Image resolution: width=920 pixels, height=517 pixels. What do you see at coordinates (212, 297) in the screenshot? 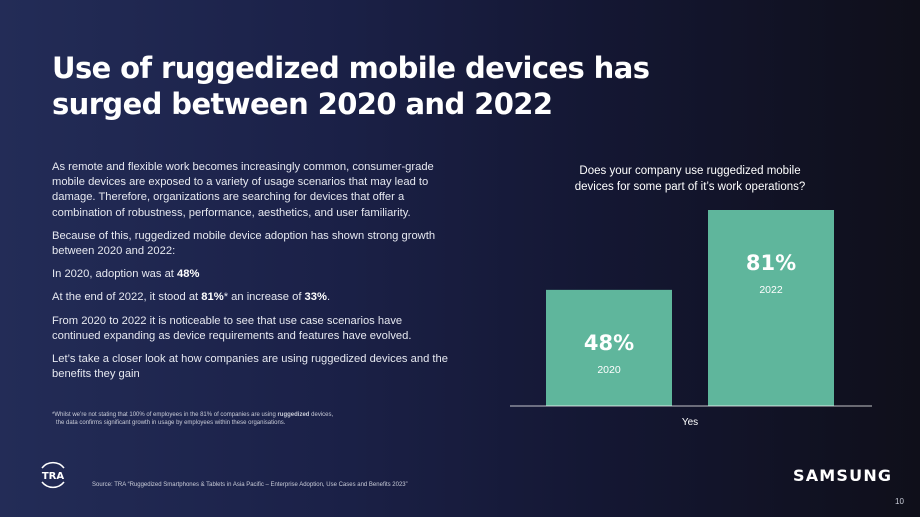
I see `p4-value: 81%` at bounding box center [212, 297].